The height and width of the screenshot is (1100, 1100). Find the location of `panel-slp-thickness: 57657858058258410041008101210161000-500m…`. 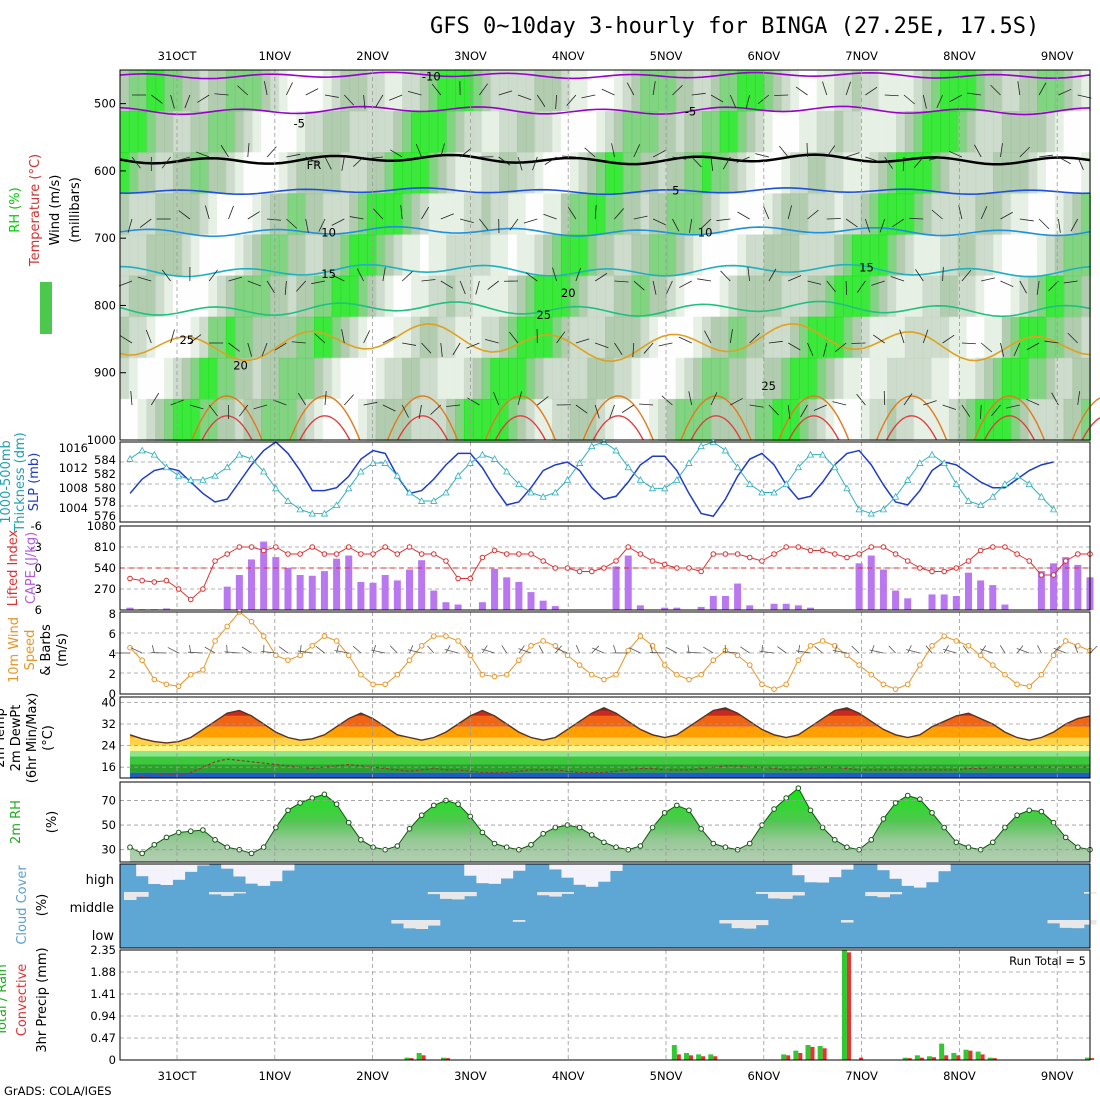

panel-slp-thickness: 57657858058258410041008101210161000-500m… is located at coordinates (545, 482).